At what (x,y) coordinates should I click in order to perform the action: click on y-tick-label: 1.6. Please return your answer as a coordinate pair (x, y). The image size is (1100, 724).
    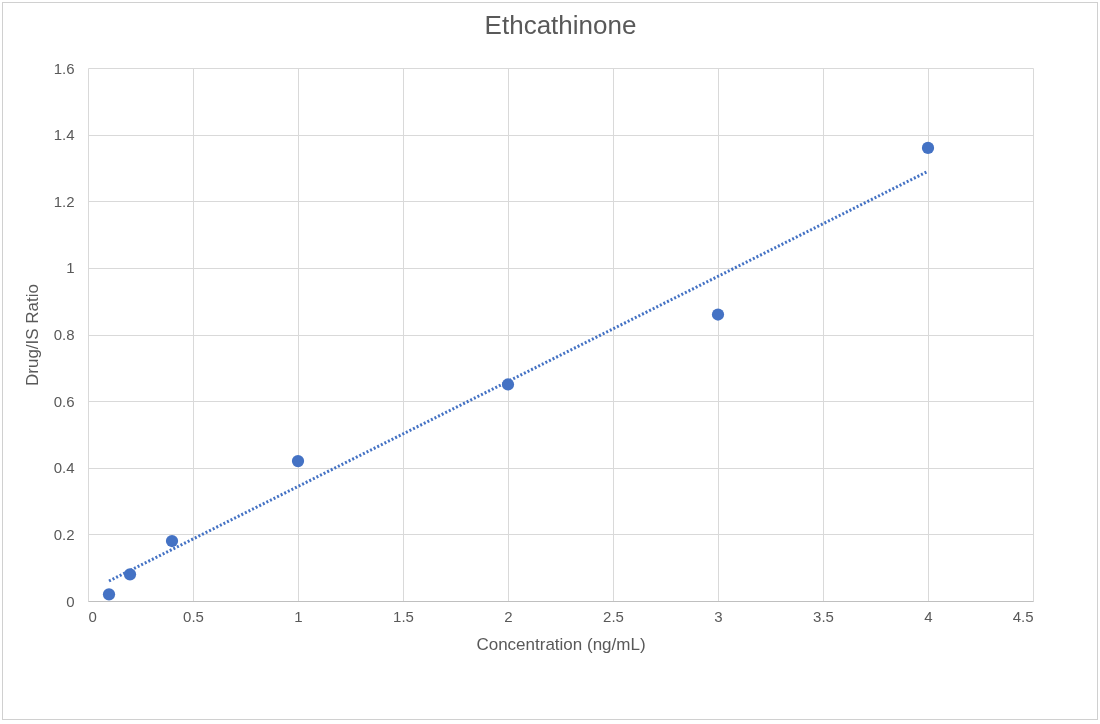
    Looking at the image, I should click on (64, 68).